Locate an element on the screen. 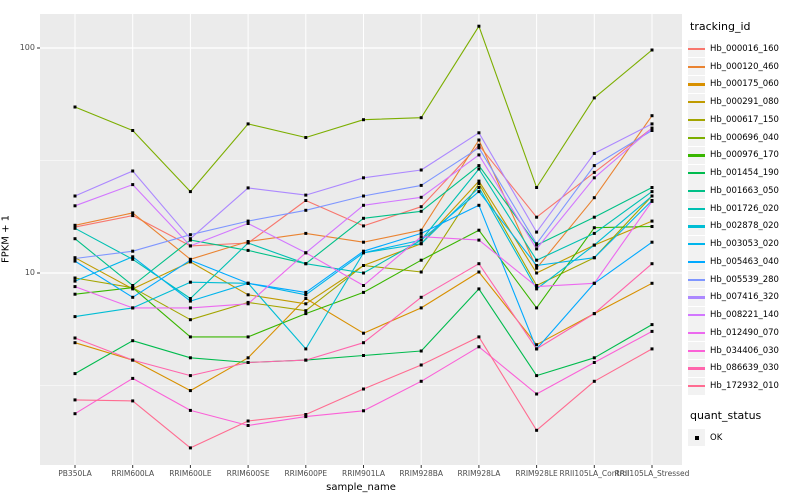  x-tick-label: RRIM600LE is located at coordinates (190, 473).